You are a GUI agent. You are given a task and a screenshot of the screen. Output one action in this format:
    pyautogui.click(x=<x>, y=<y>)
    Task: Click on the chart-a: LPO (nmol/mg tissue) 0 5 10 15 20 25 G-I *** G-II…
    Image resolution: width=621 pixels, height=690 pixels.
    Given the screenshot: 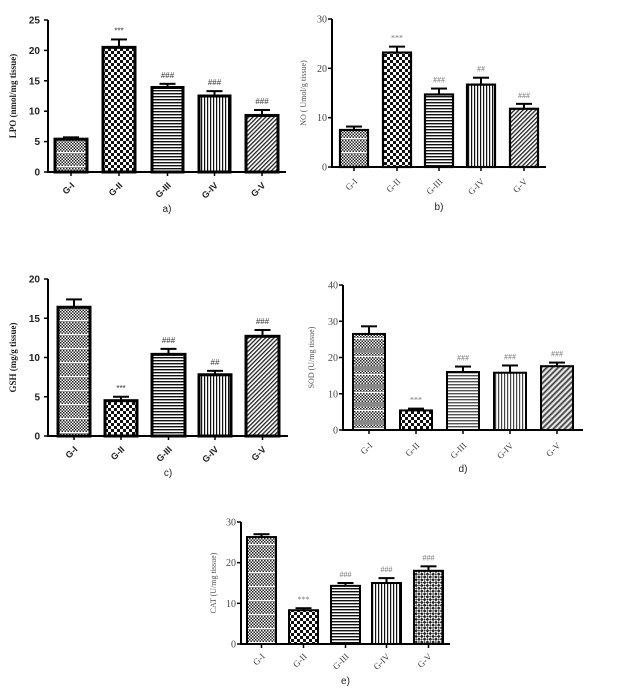 What is the action you would take?
    pyautogui.click(x=147, y=115)
    